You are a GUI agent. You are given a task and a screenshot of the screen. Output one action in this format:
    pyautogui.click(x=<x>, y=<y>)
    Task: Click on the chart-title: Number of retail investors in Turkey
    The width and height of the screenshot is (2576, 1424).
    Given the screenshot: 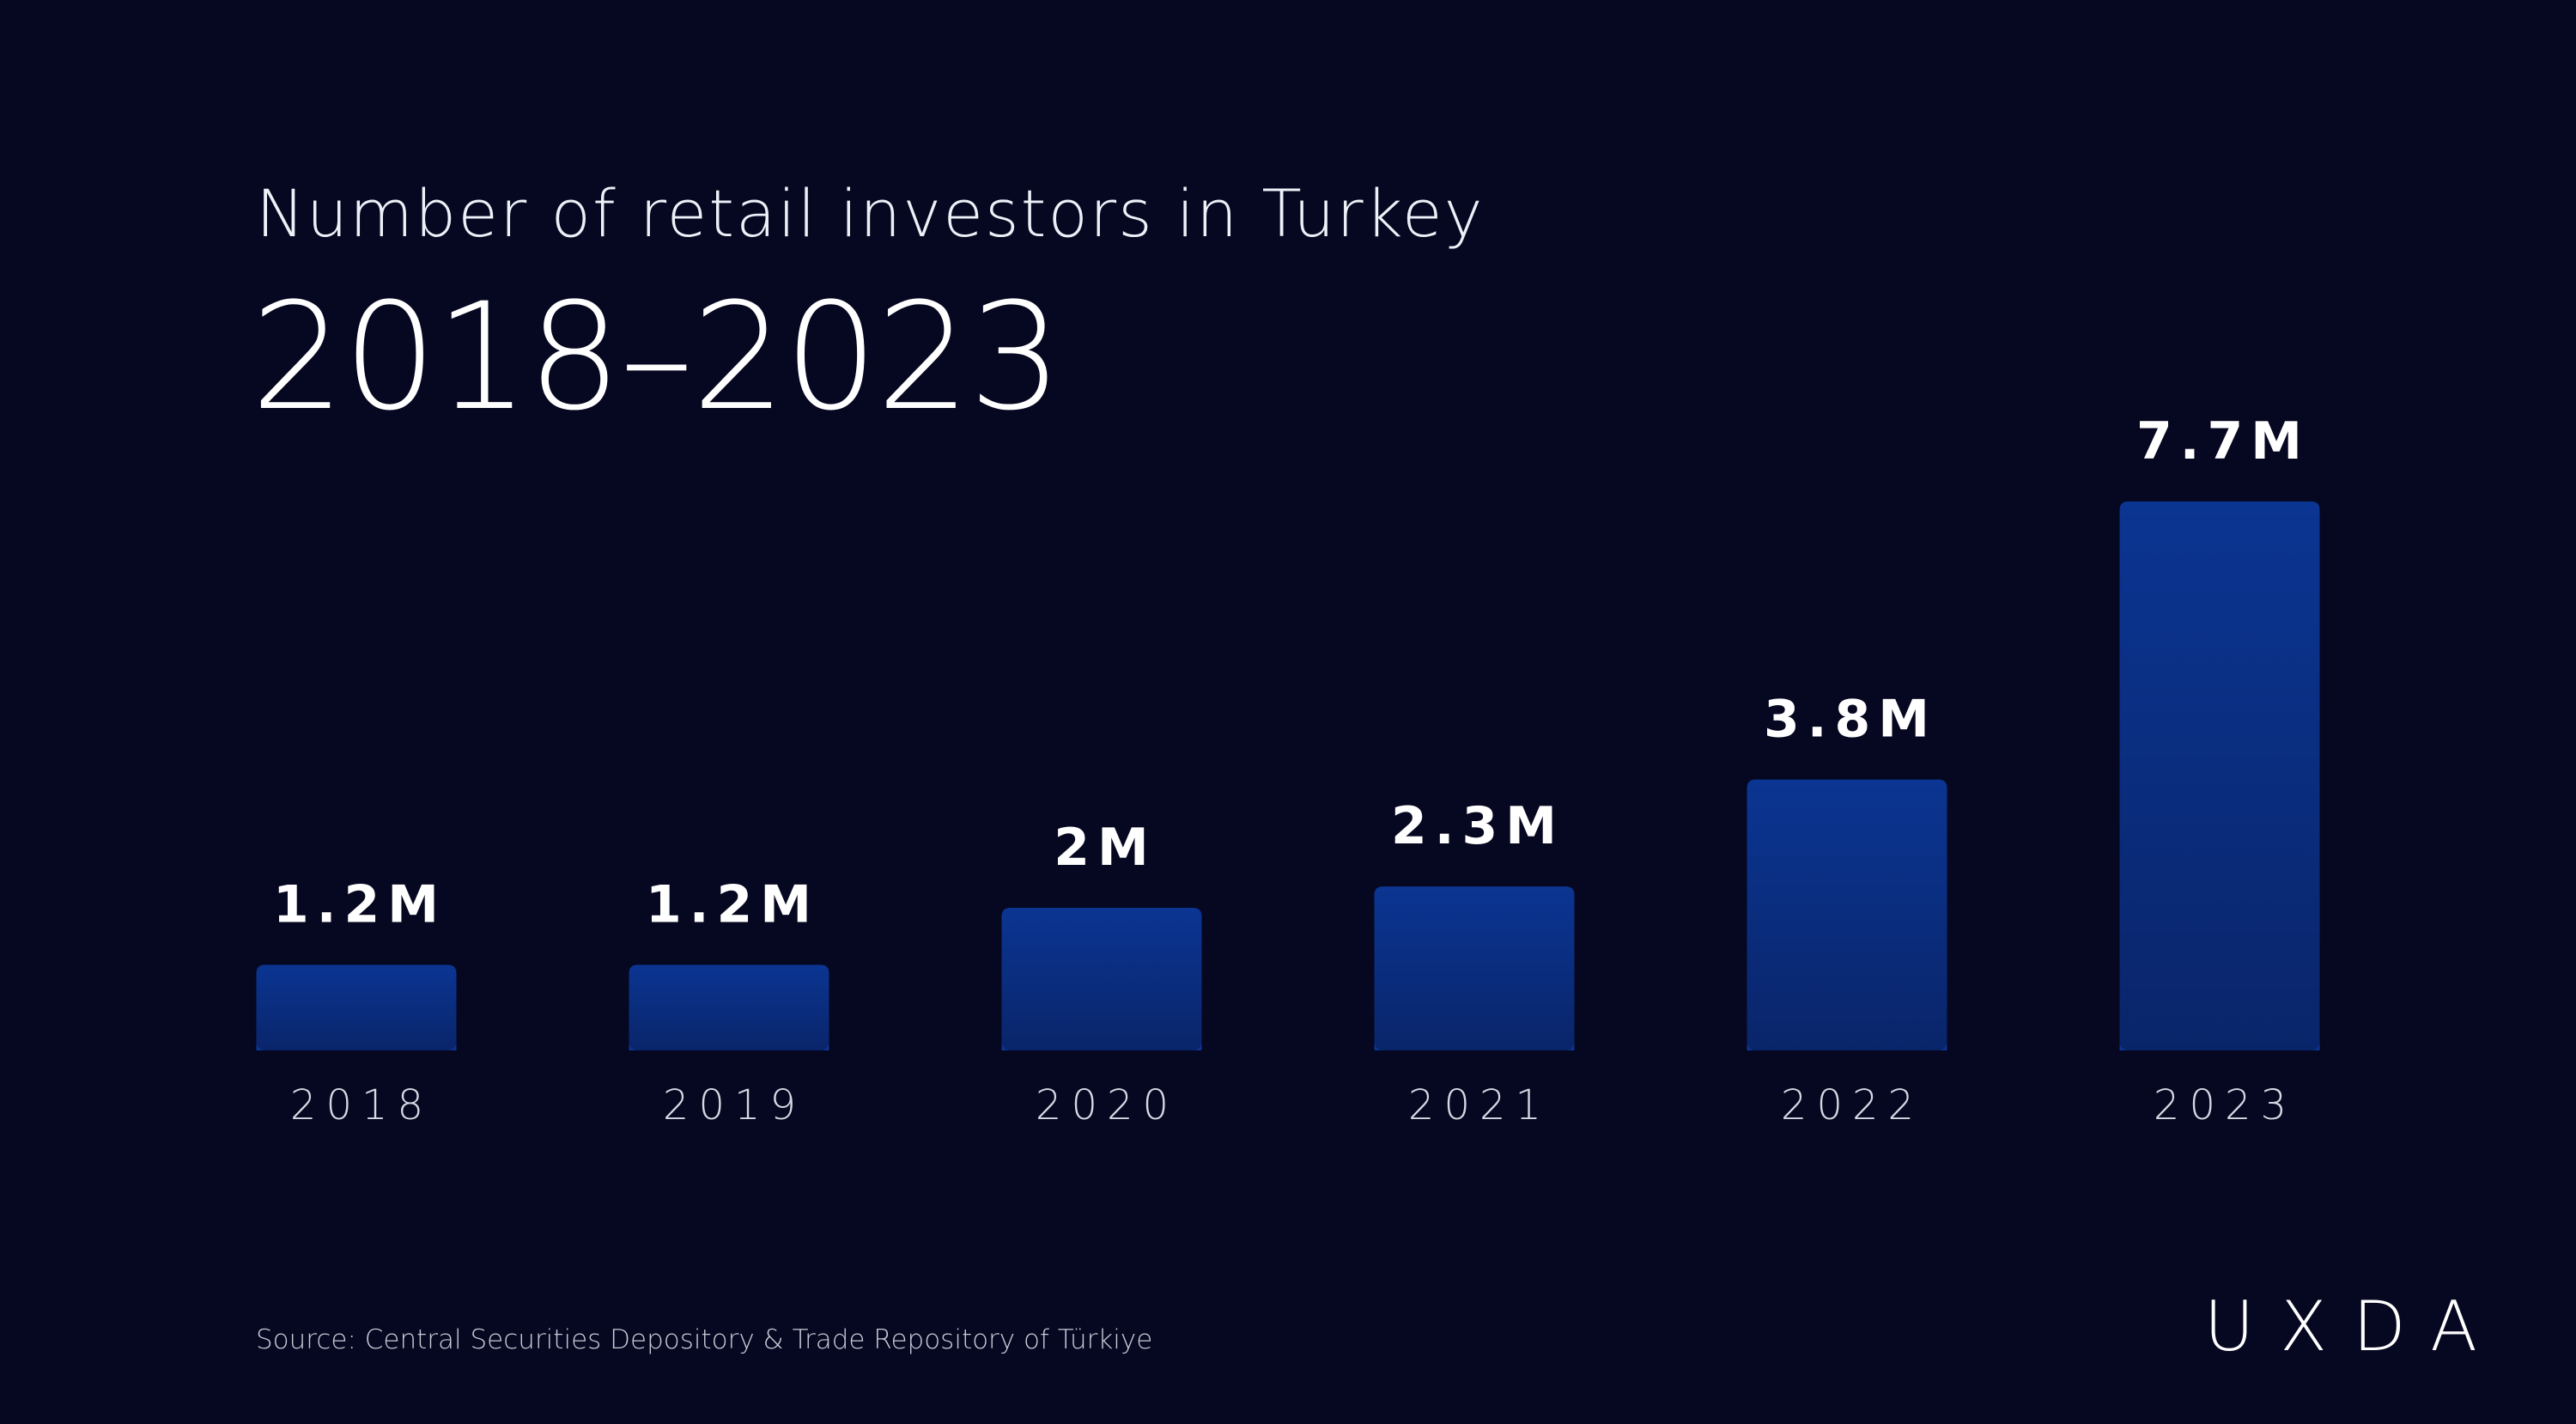 What is the action you would take?
    pyautogui.click(x=870, y=213)
    